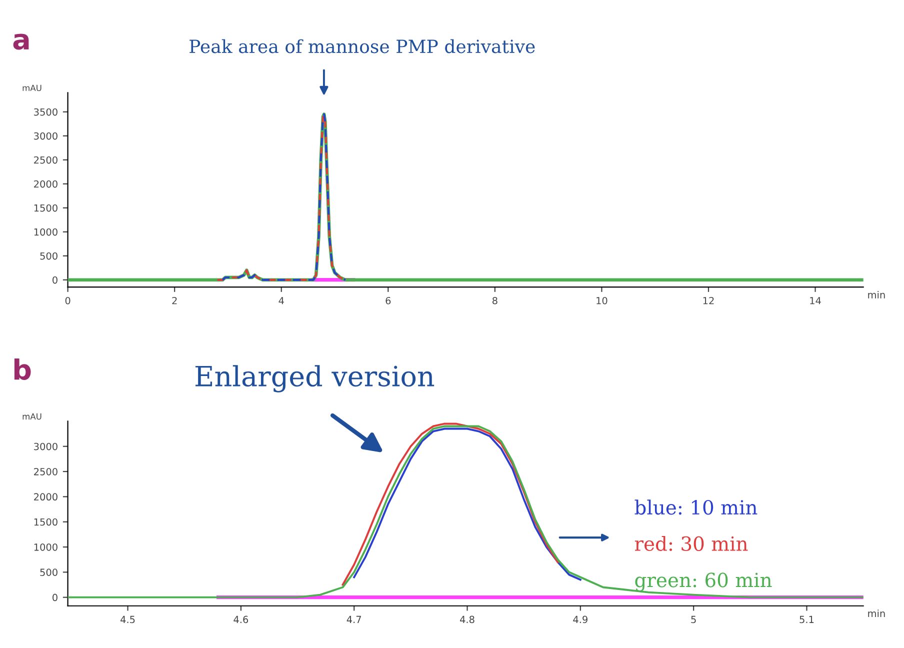 This screenshot has width=904, height=648. I want to click on x-tick-label: 4.6, so click(241, 620).